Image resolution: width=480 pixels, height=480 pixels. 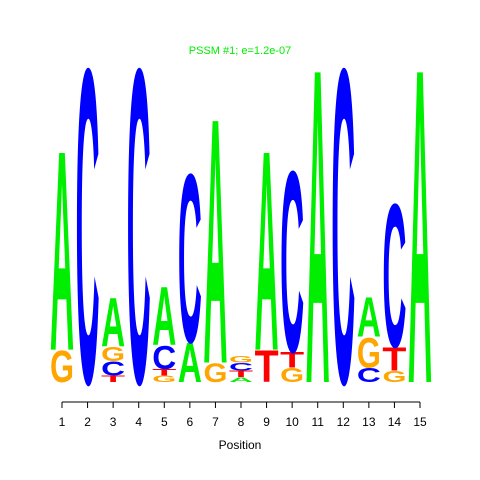 What do you see at coordinates (62, 422) in the screenshot?
I see `x-tick-label: 1` at bounding box center [62, 422].